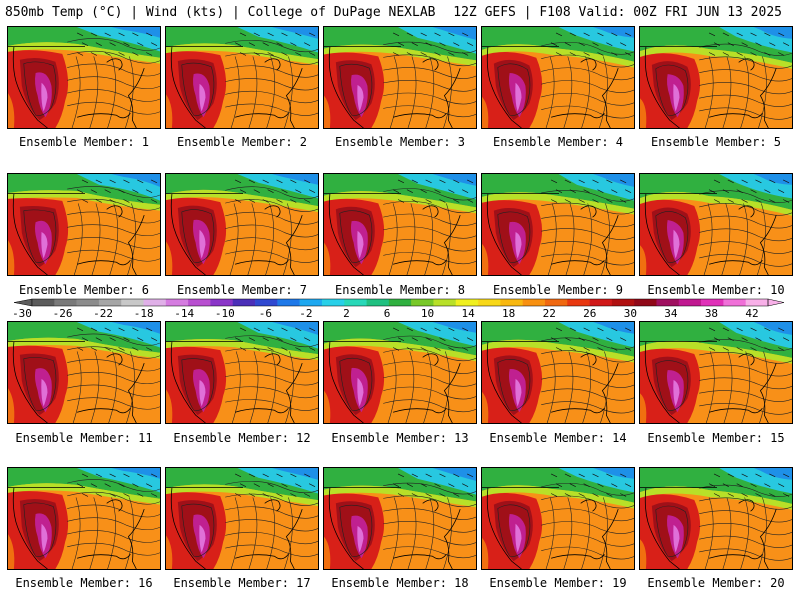 The height and width of the screenshot is (600, 800). What do you see at coordinates (400, 583) in the screenshot?
I see `ensemble-member-label: Ensemble Member: 18` at bounding box center [400, 583].